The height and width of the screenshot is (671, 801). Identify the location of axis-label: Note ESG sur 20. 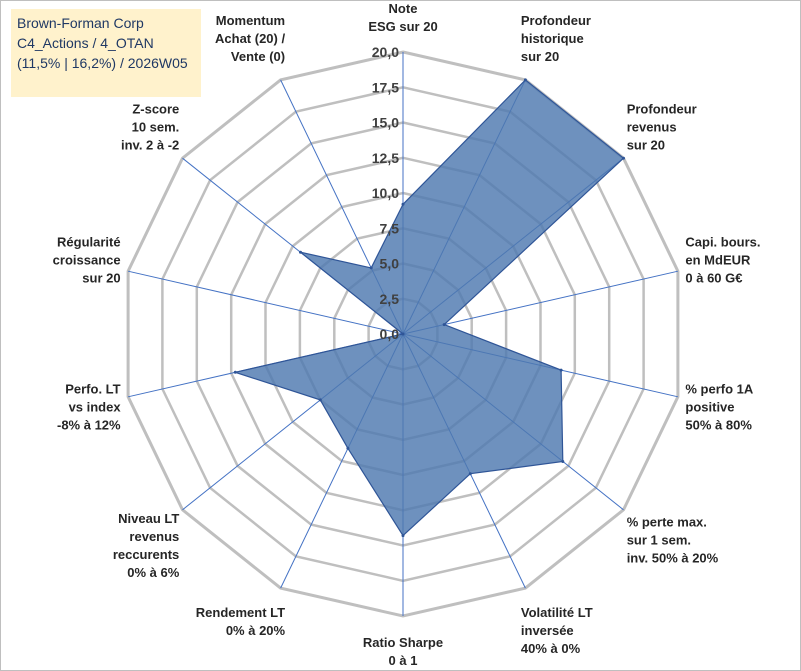
(402, 17).